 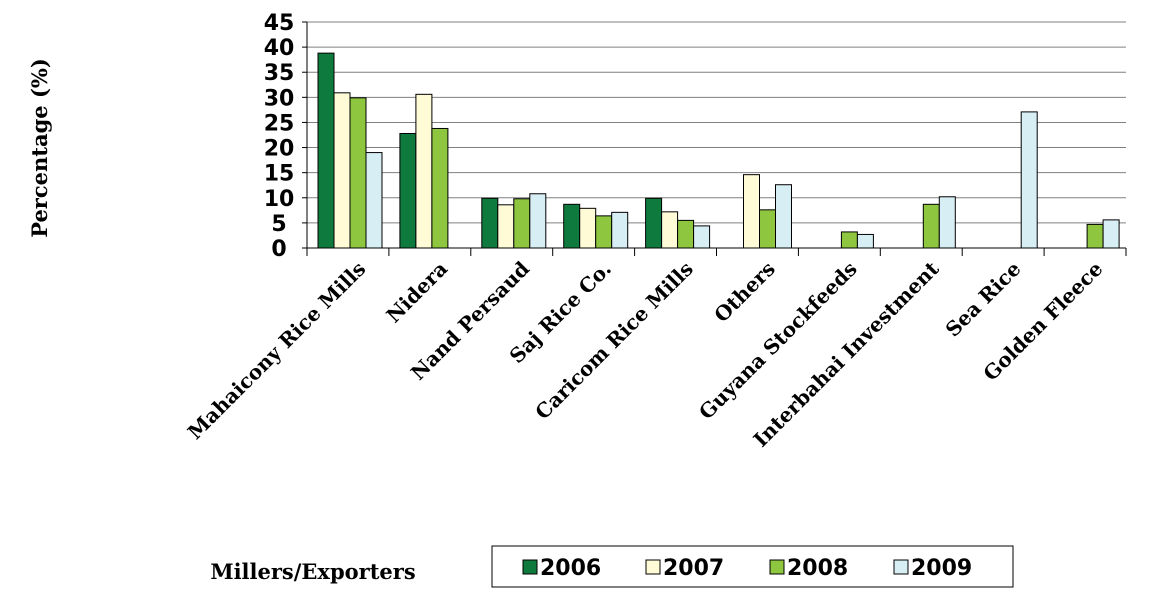 I want to click on legend-label-2009: 2009, so click(x=941, y=568).